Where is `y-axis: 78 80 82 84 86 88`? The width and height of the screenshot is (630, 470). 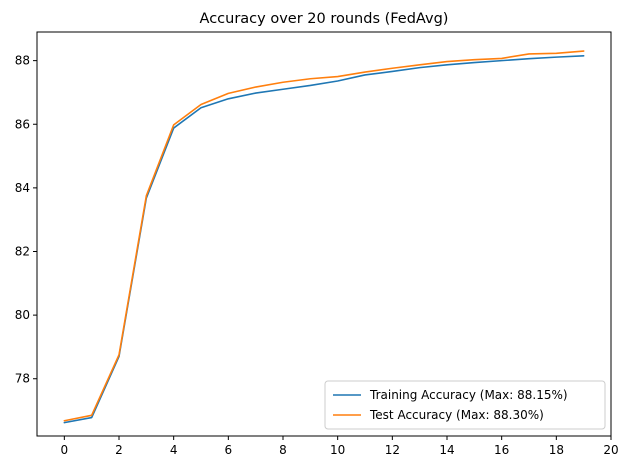
y-axis: 78 80 82 84 86 88 is located at coordinates (26, 220).